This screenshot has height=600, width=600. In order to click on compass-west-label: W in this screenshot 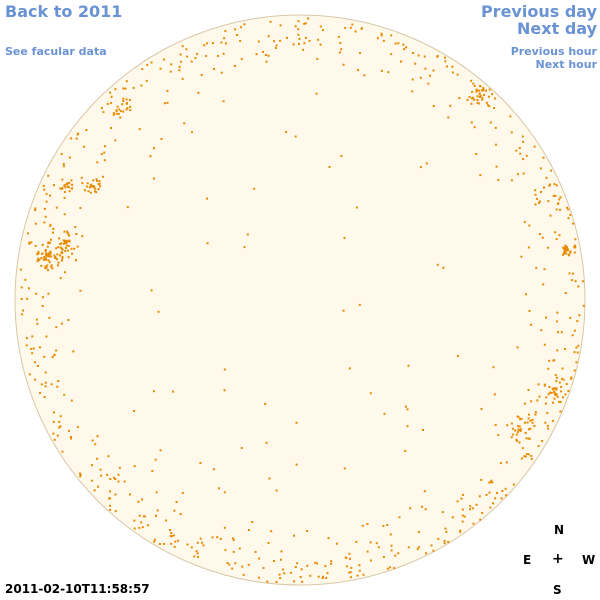, I will do `click(589, 560)`.